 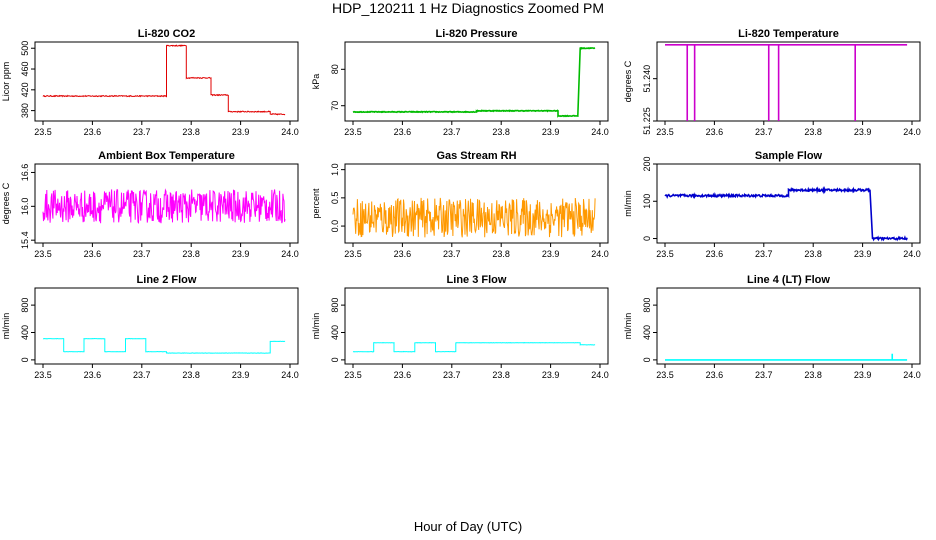 What do you see at coordinates (335, 169) in the screenshot?
I see `y-tick-label: 1.0` at bounding box center [335, 169].